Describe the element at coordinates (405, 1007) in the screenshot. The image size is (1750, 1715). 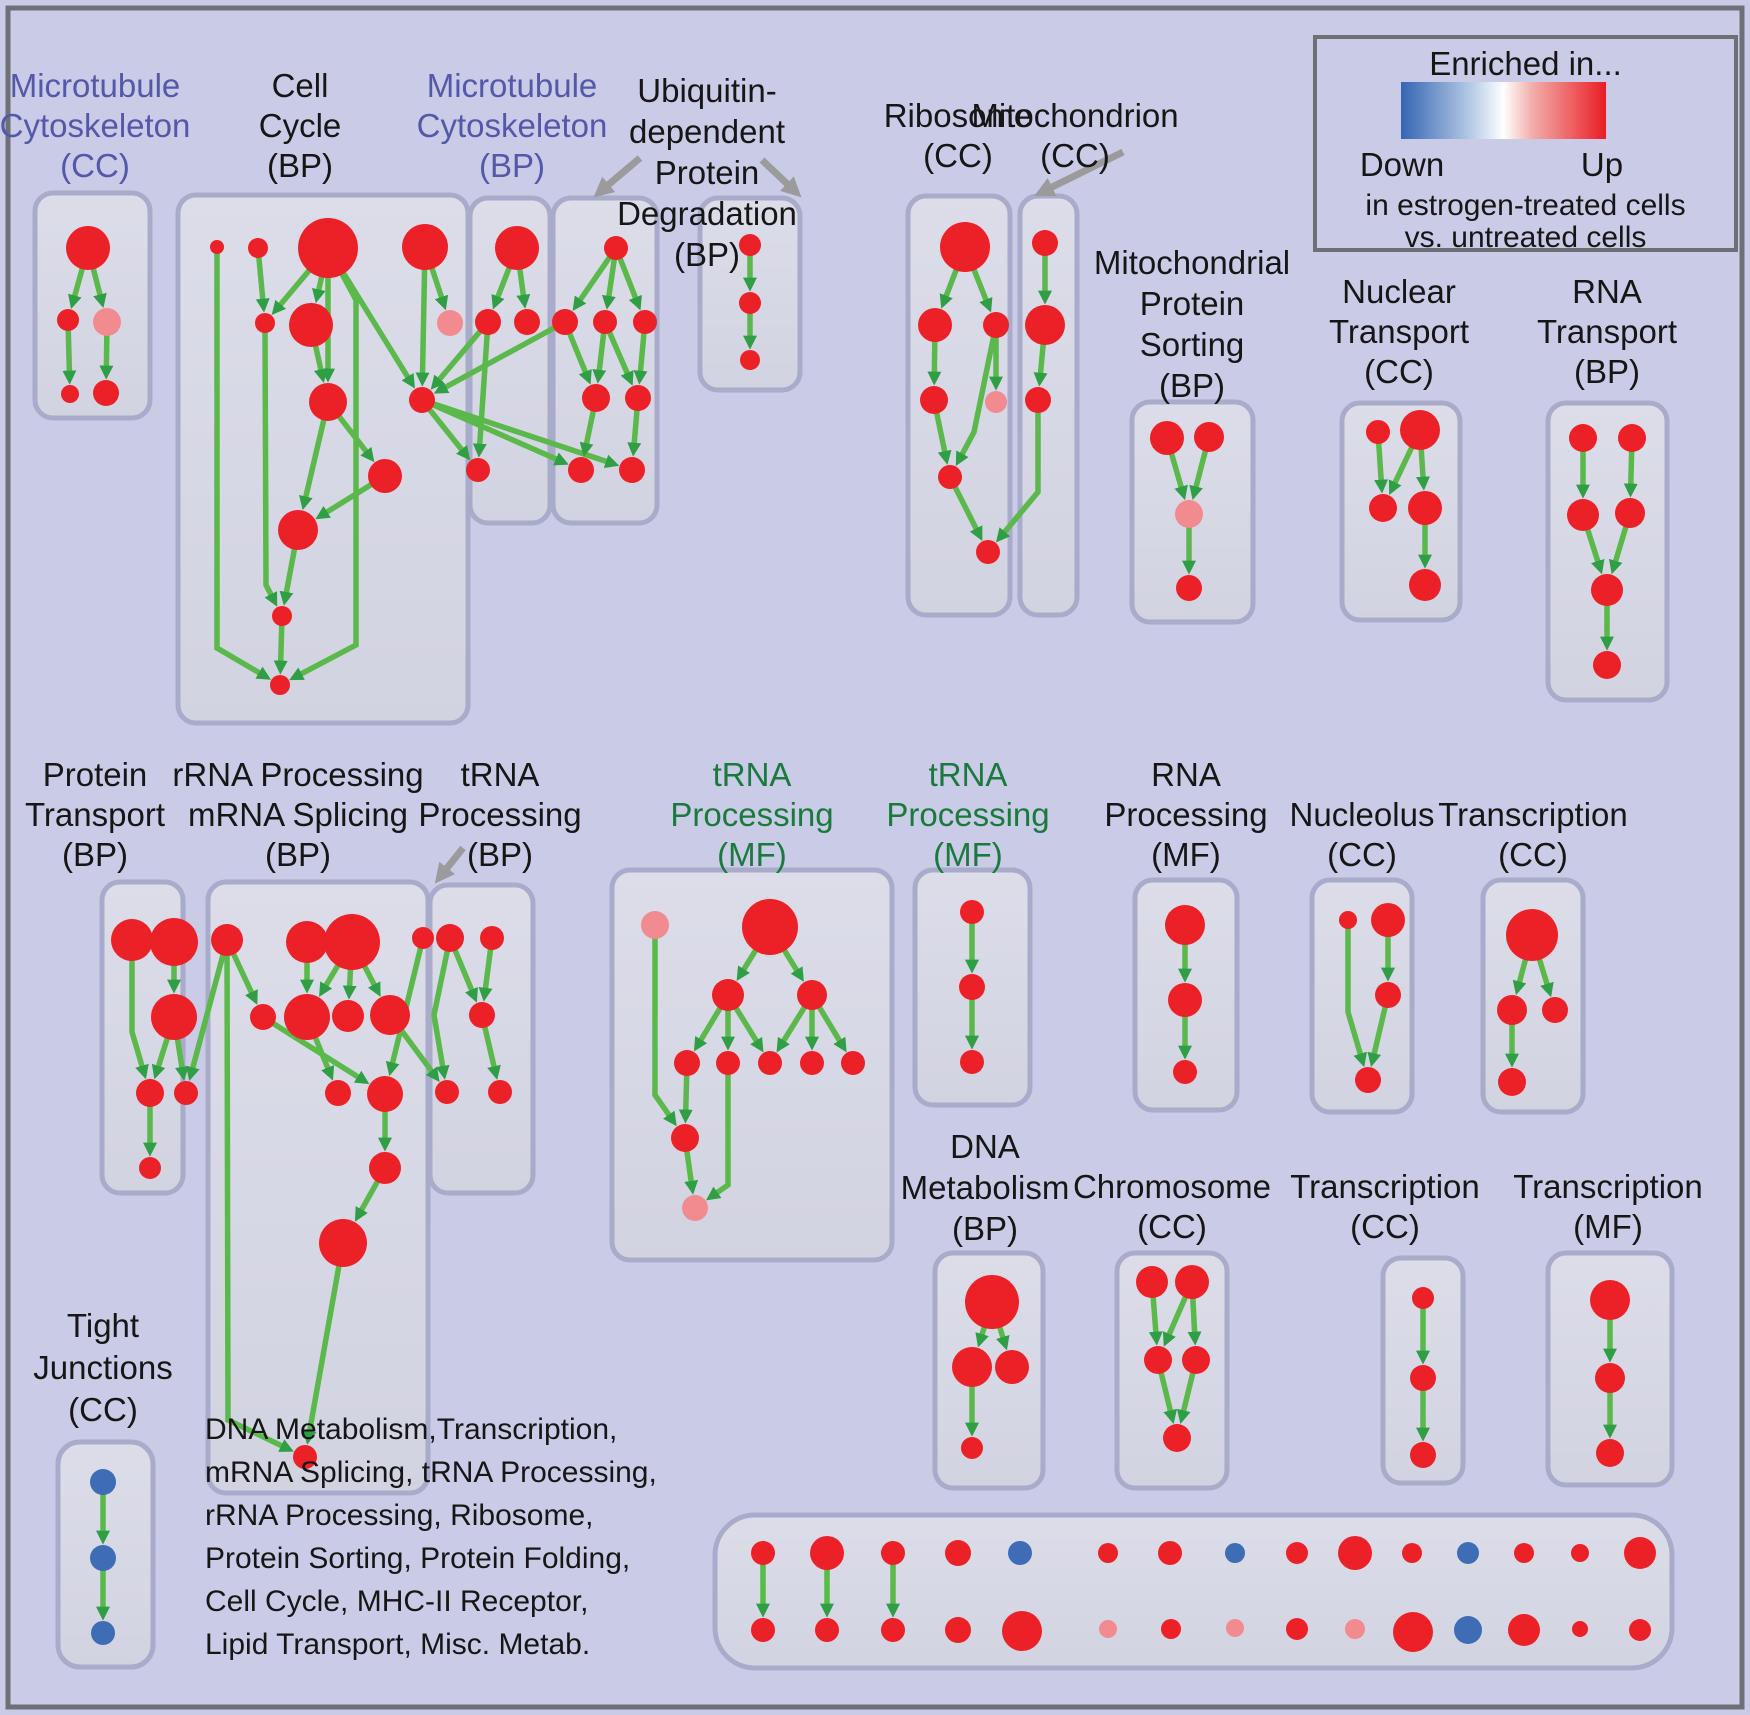
I see `edge-rr_j-rr_q` at that location.